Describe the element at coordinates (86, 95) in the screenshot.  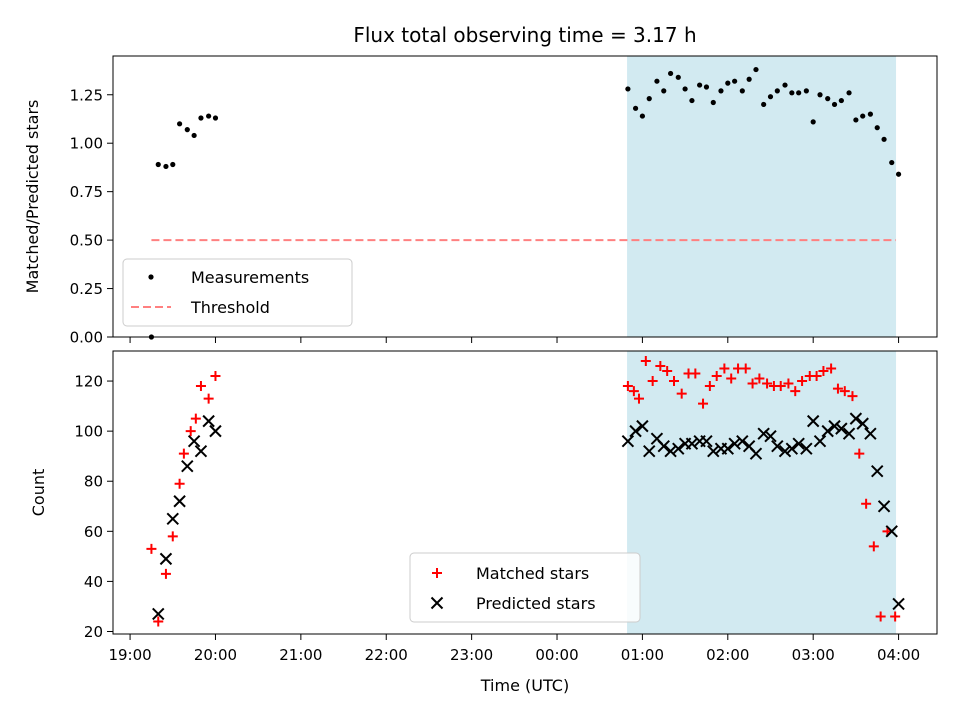
I see `y-tick-label: 1.25` at that location.